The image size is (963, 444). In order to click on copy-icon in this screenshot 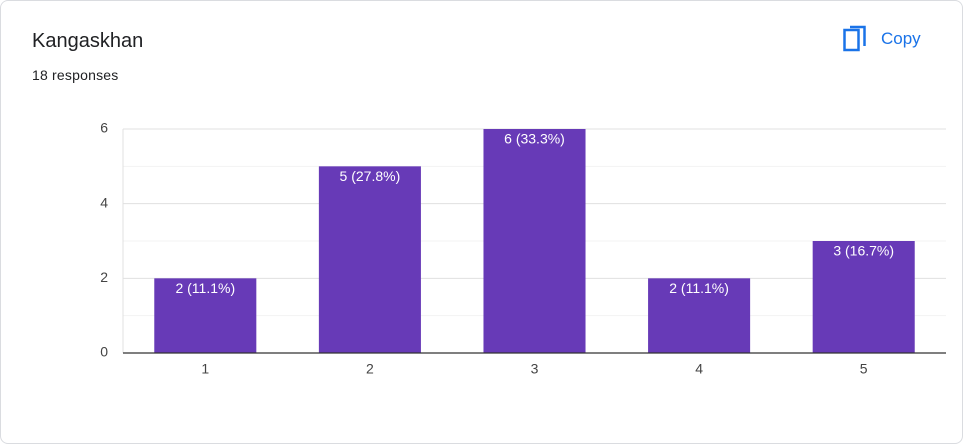, I will do `click(854, 38)`.